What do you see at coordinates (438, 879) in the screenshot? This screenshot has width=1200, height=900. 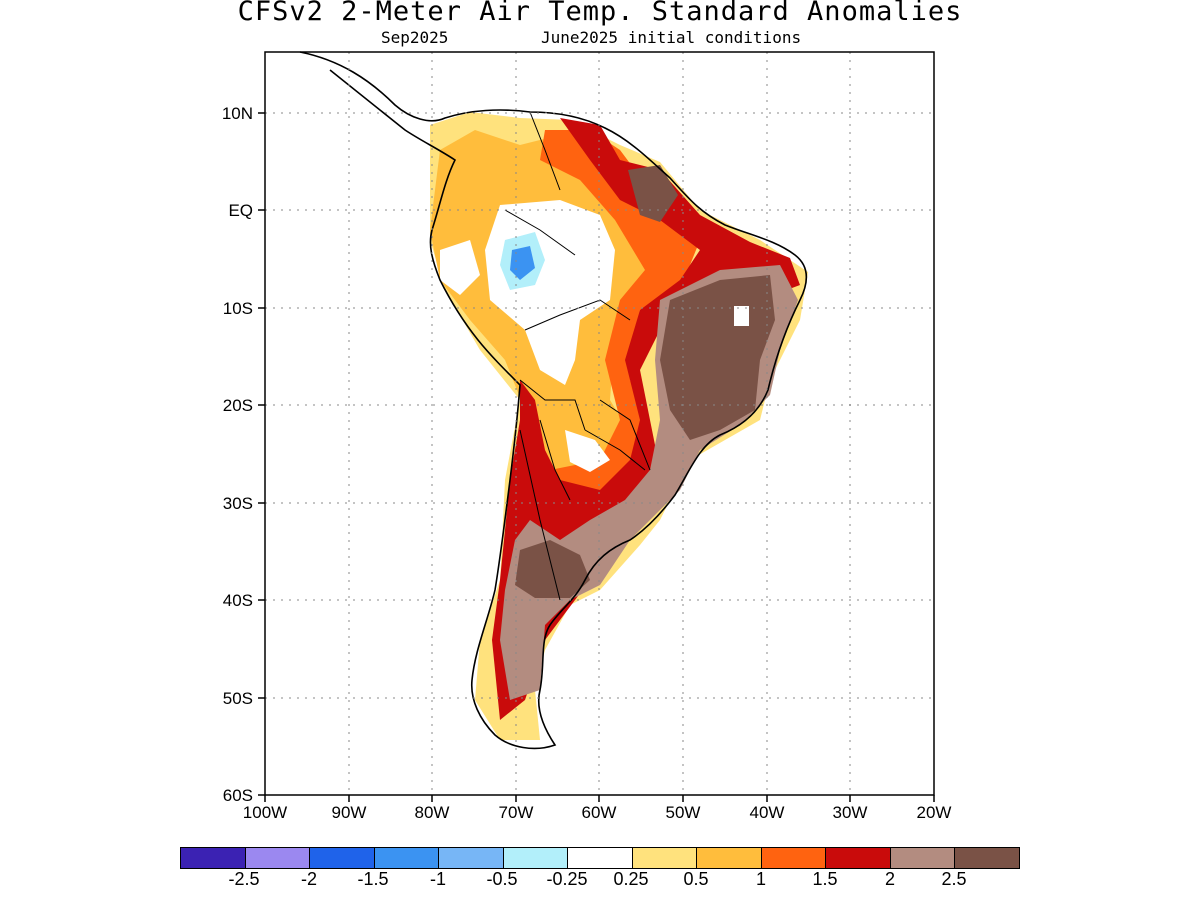 I see `legend-label: -1` at bounding box center [438, 879].